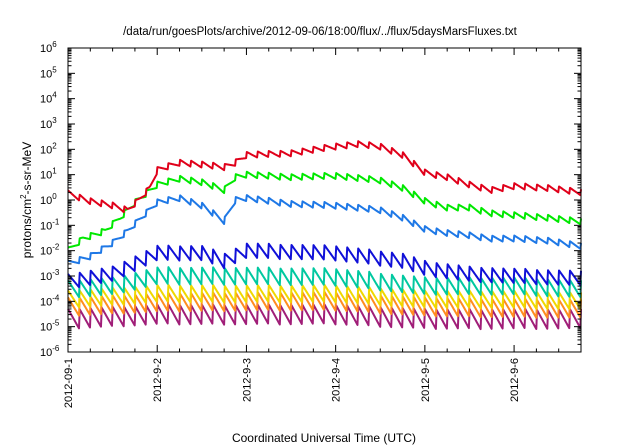  What do you see at coordinates (337, 380) in the screenshot?
I see `x-tick-label: 2012-9-4` at bounding box center [337, 380].